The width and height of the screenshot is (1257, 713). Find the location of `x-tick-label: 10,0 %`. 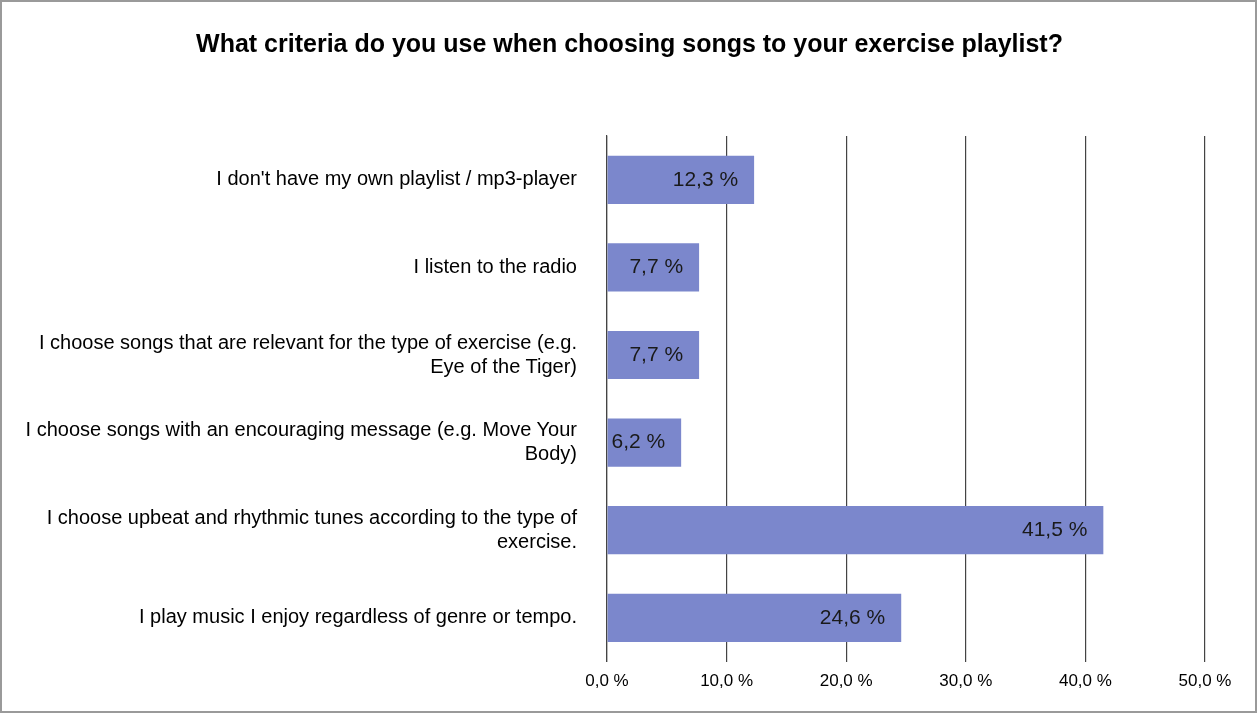

x-tick-label: 10,0 % is located at coordinates (727, 681).